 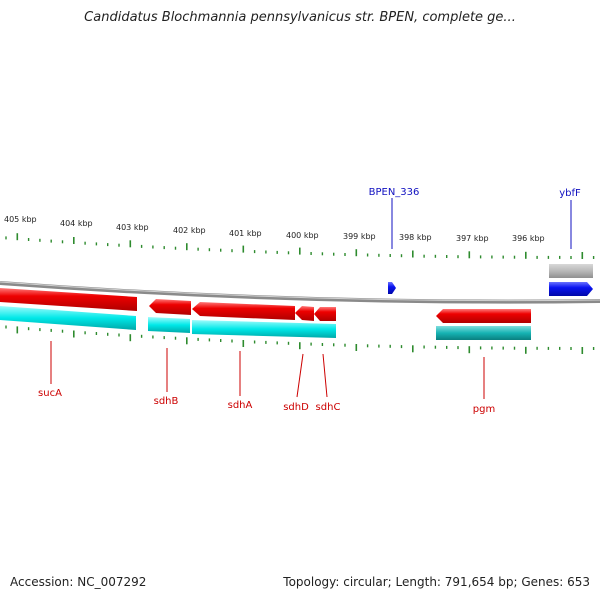 What do you see at coordinates (245, 233) in the screenshot?
I see `kbp-label: 401 kbp` at bounding box center [245, 233].